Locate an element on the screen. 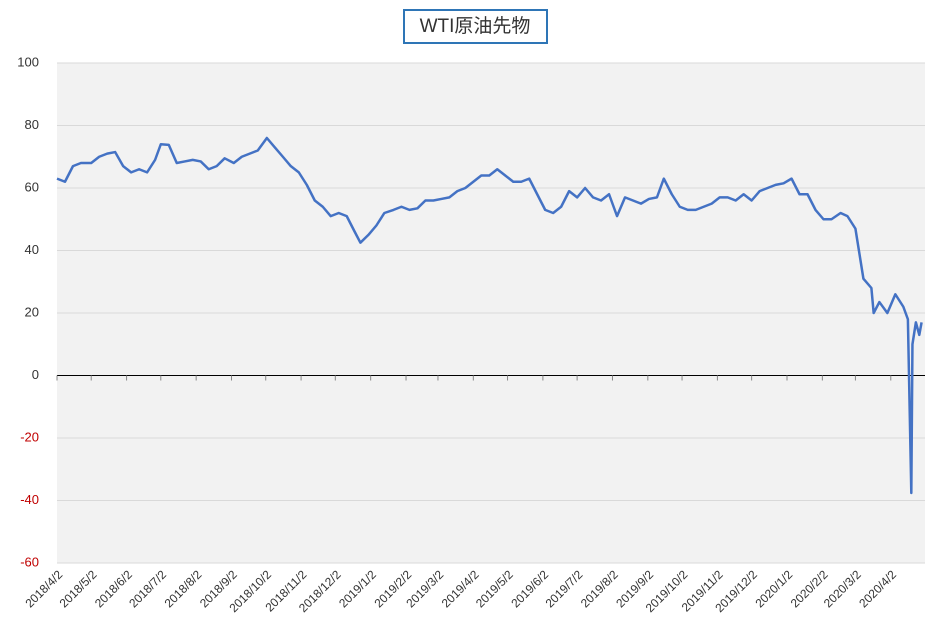 This screenshot has width=949, height=635. x-tick-label: 2018/8/2 is located at coordinates (183, 588).